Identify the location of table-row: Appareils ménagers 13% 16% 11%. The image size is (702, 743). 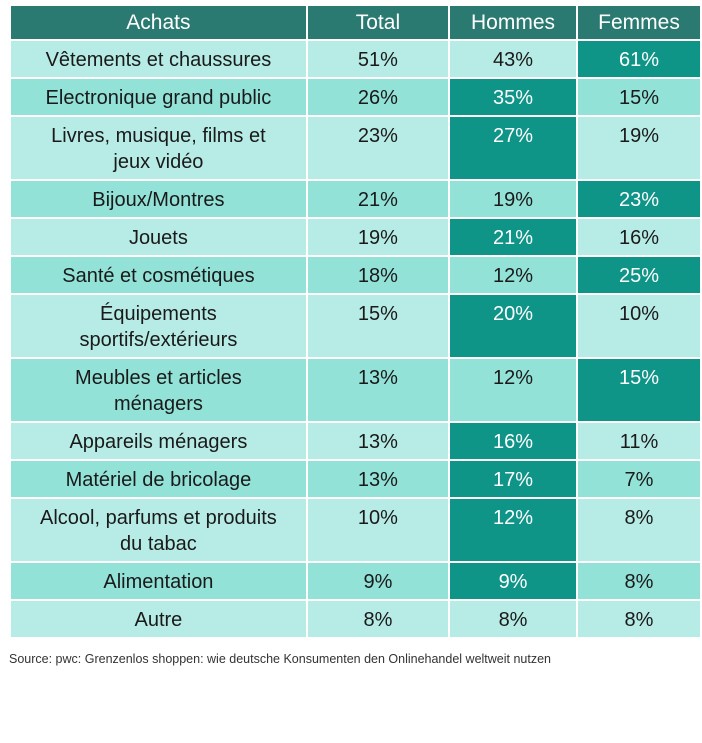
(355, 441).